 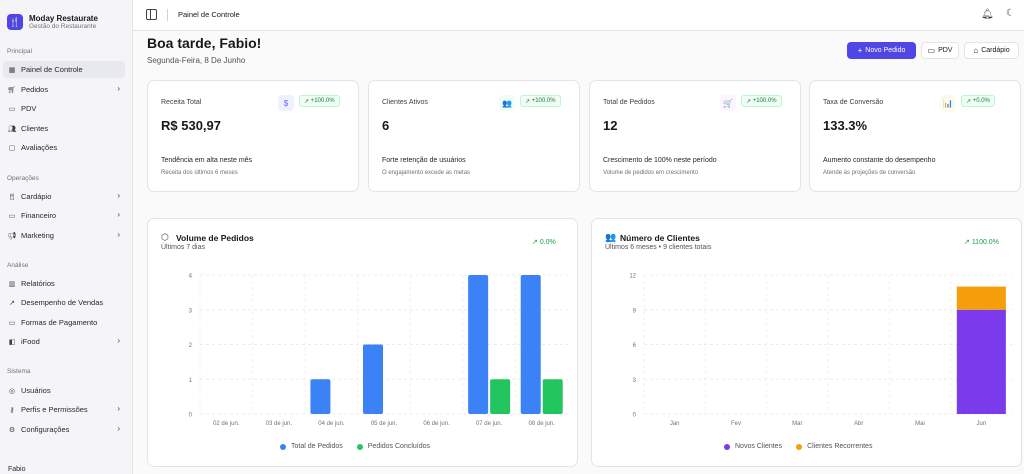 I want to click on sidebar-toggle-icon, so click(x=151, y=14).